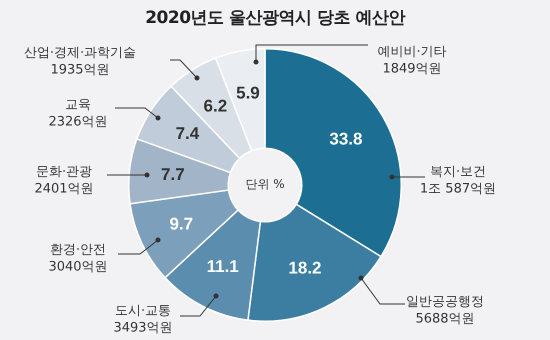  Describe the element at coordinates (275, 18) in the screenshot. I see `chart-title: 2020년도 울산광역시 당초 예산안` at that location.